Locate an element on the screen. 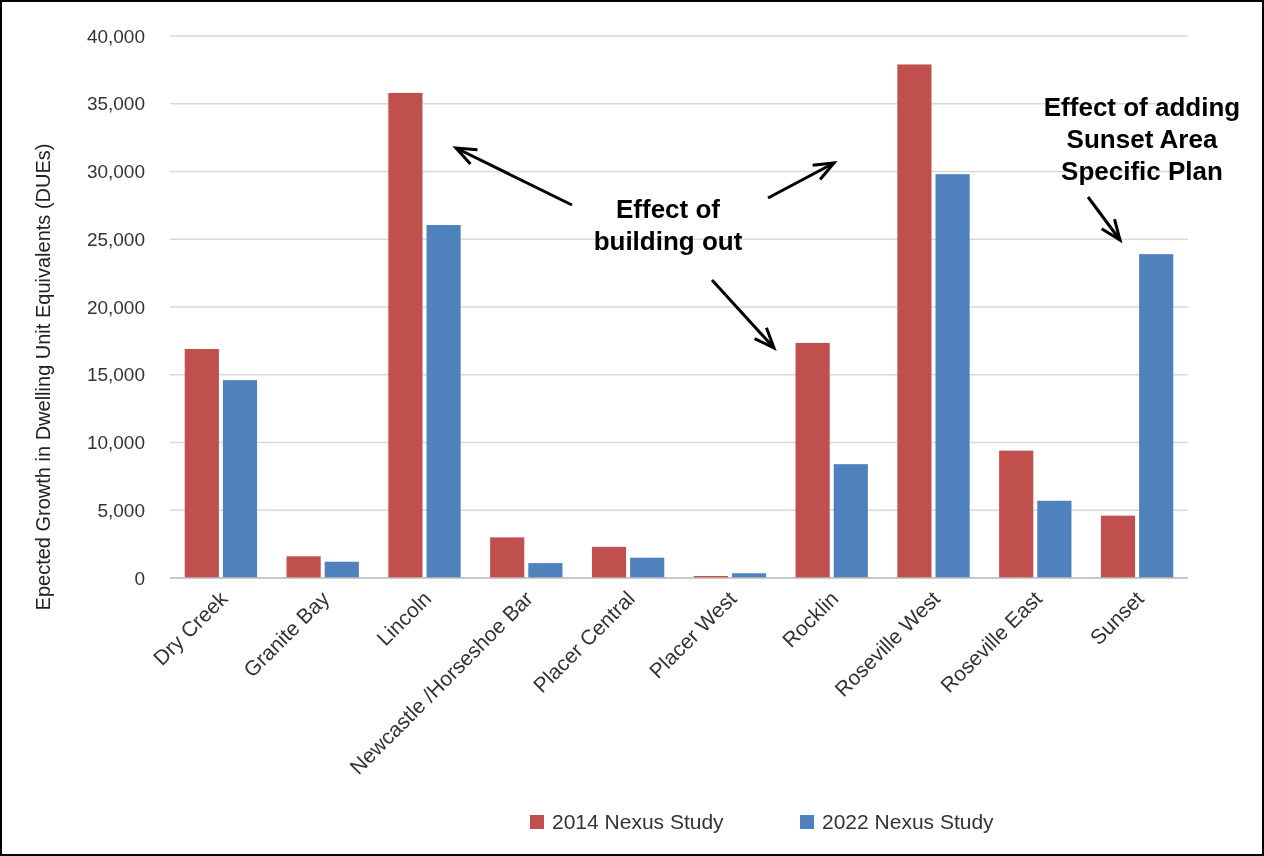 Image resolution: width=1264 pixels, height=856 pixels. annotation: Effect of building out is located at coordinates (668, 225).